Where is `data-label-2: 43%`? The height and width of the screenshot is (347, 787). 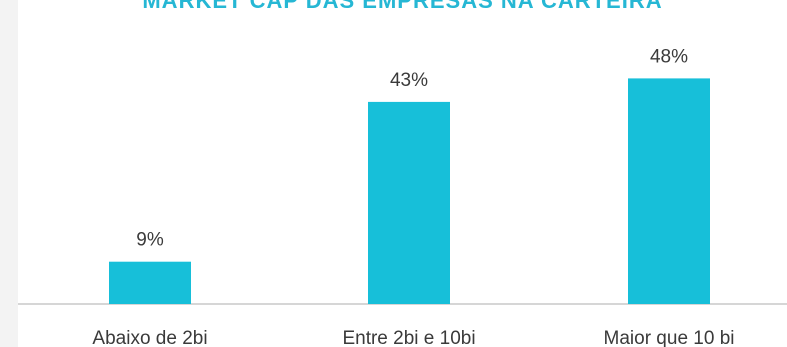 data-label-2: 43% is located at coordinates (409, 80).